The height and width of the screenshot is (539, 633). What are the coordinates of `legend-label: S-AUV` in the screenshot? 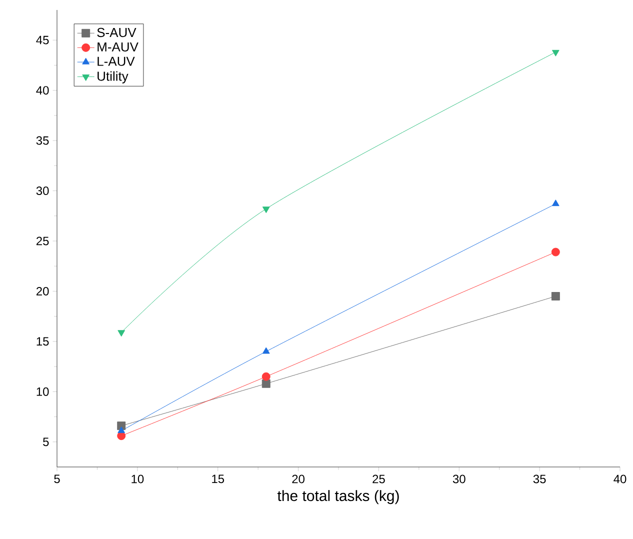 It's located at (116, 33).